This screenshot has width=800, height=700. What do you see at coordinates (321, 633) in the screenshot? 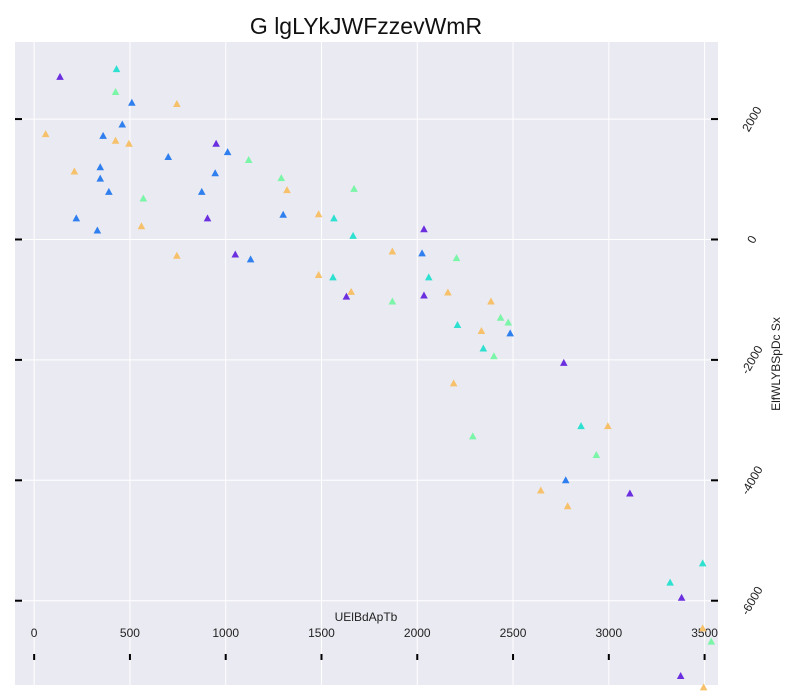
I see `x-tick-label: 1500` at bounding box center [321, 633].